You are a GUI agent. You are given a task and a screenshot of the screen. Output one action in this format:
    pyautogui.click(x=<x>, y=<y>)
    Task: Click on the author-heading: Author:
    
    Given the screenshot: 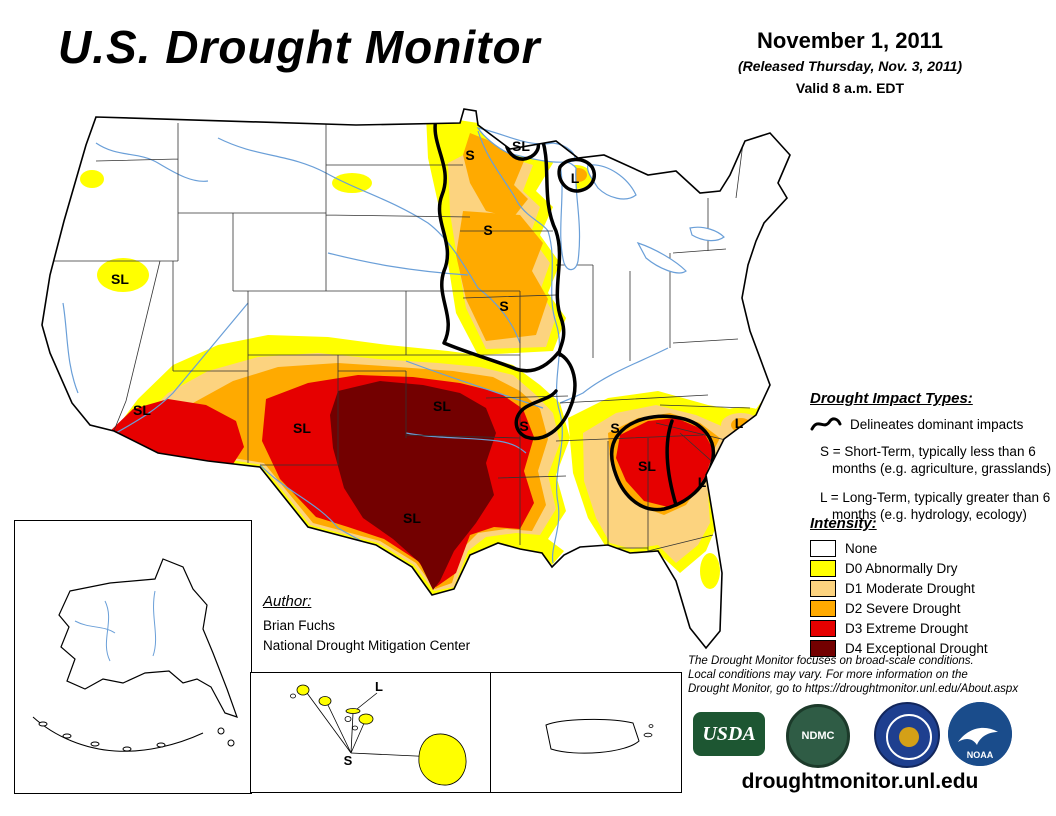 What is the action you would take?
    pyautogui.click(x=287, y=601)
    